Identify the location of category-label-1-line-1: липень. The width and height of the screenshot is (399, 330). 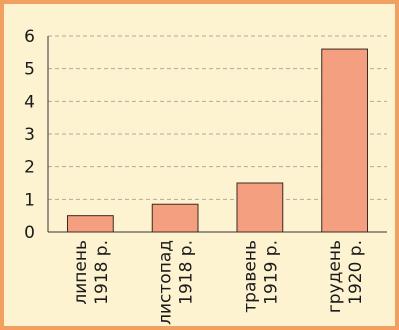
(81, 272).